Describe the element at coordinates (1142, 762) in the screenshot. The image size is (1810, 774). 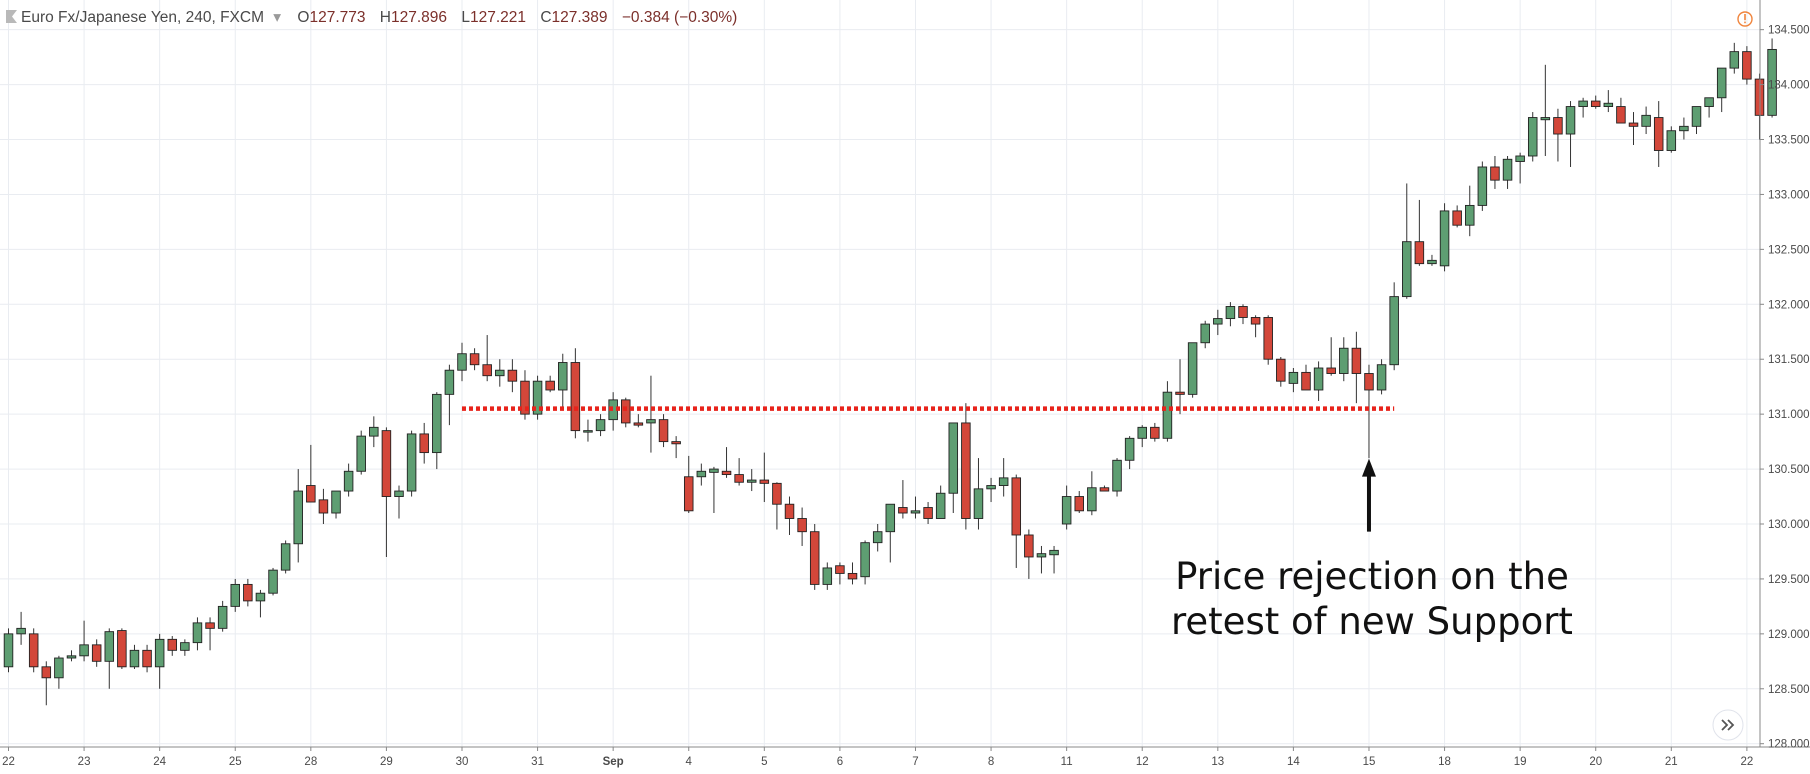
I see `time-tick-label: 12` at that location.